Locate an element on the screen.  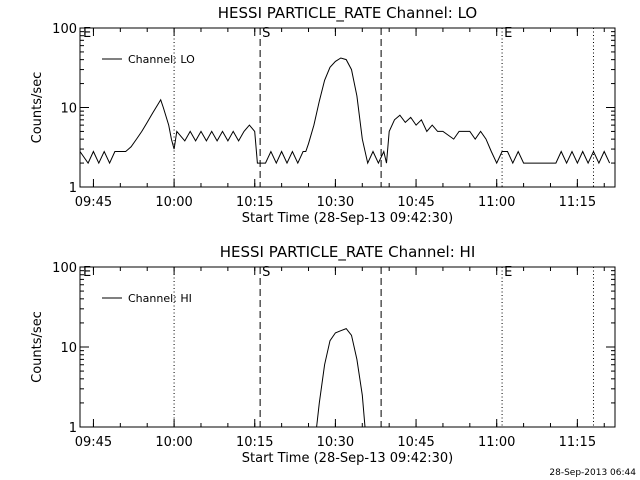
series-line is located at coordinates (341, 378).